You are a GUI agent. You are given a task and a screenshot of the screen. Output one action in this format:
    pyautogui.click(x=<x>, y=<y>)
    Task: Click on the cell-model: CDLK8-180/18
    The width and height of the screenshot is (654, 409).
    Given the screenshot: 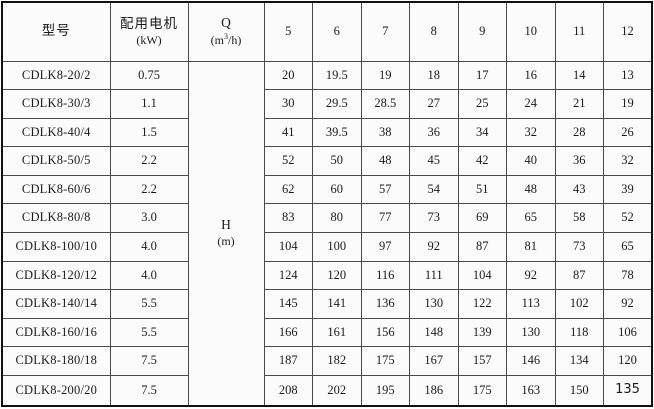 What is the action you would take?
    pyautogui.click(x=56, y=361)
    